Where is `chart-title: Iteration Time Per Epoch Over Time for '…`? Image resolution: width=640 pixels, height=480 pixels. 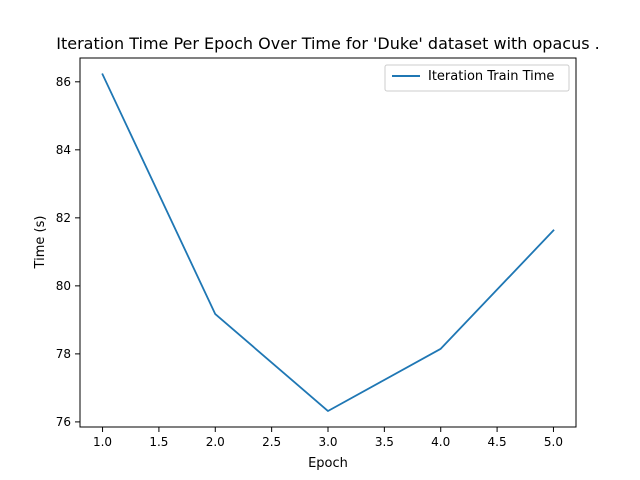
chart-title: Iteration Time Per Epoch Over Time for '… is located at coordinates (327, 43).